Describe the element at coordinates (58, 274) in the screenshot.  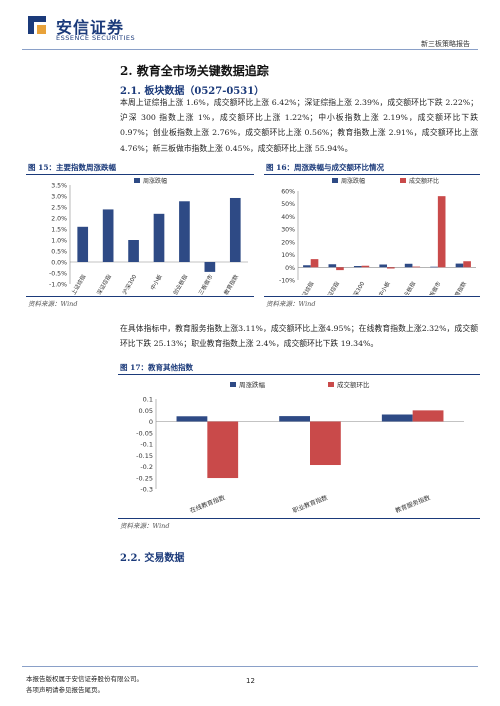
I see `y-tick-label: -0.5%` at that location.